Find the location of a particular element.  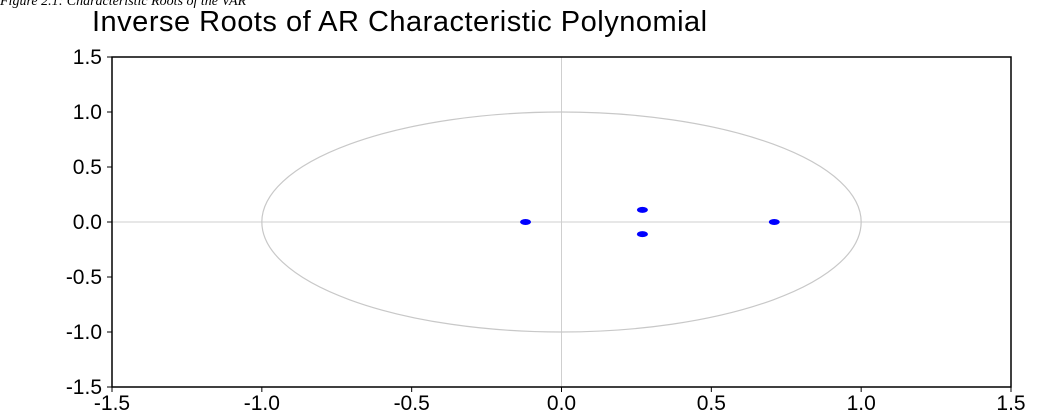

x-tick-label: -0.5 is located at coordinates (412, 402).